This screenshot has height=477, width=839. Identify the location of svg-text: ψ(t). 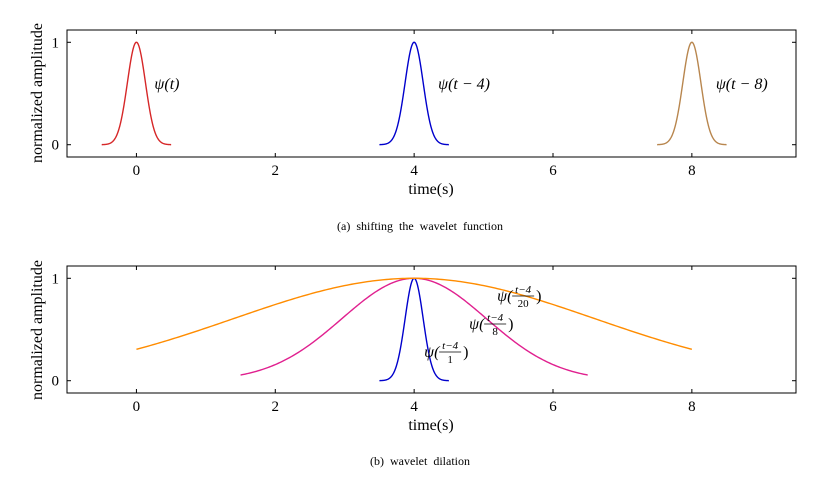
(166, 84).